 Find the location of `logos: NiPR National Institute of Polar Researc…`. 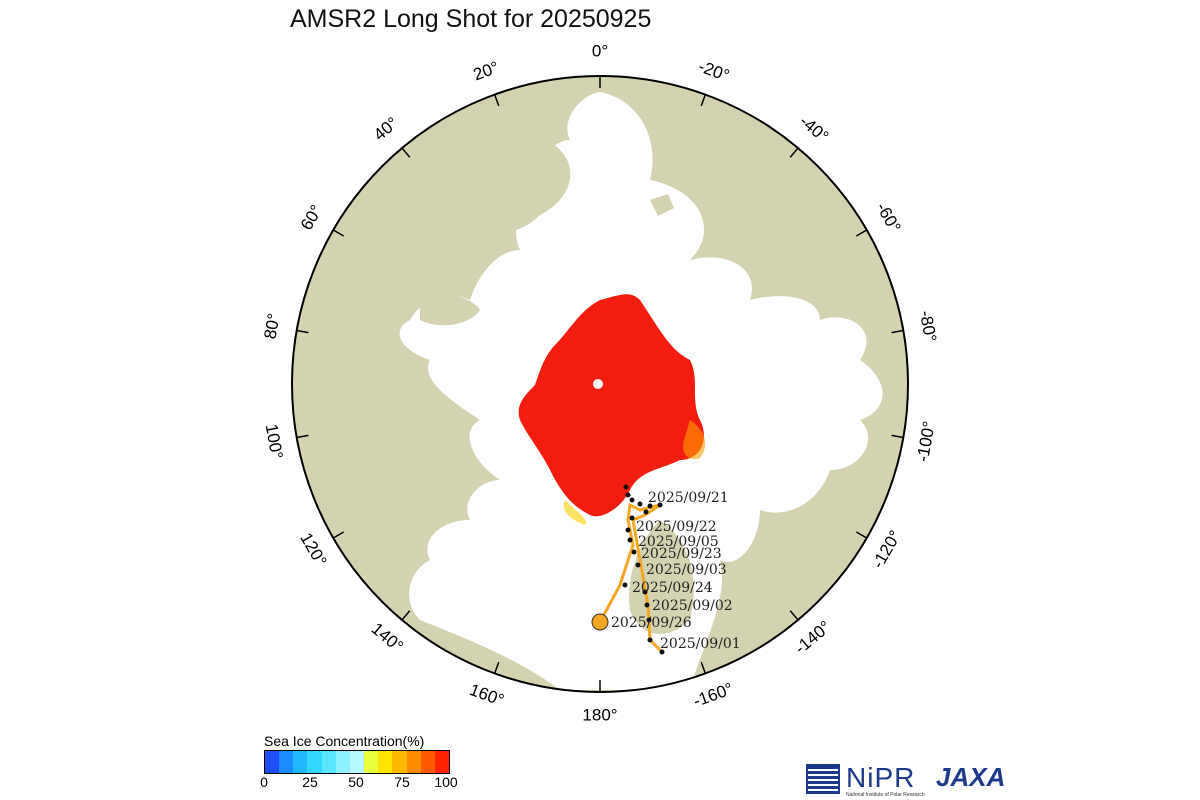

logos: NiPR National Institute of Polar Researc… is located at coordinates (906, 780).